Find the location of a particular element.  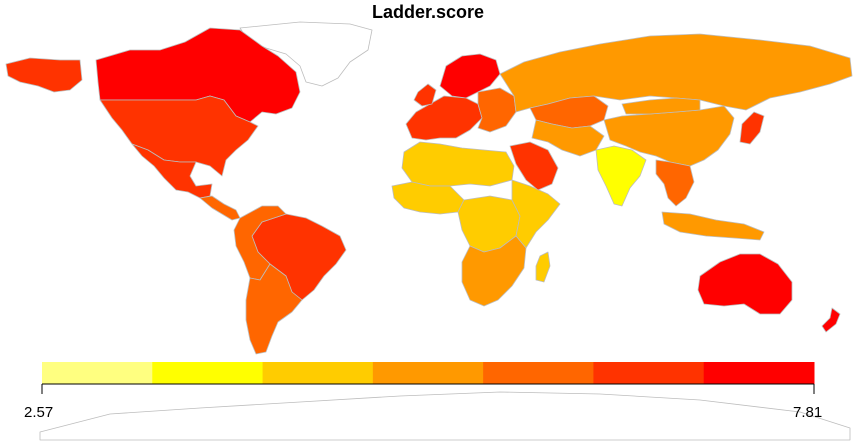

region-alaska is located at coordinates (44, 75).